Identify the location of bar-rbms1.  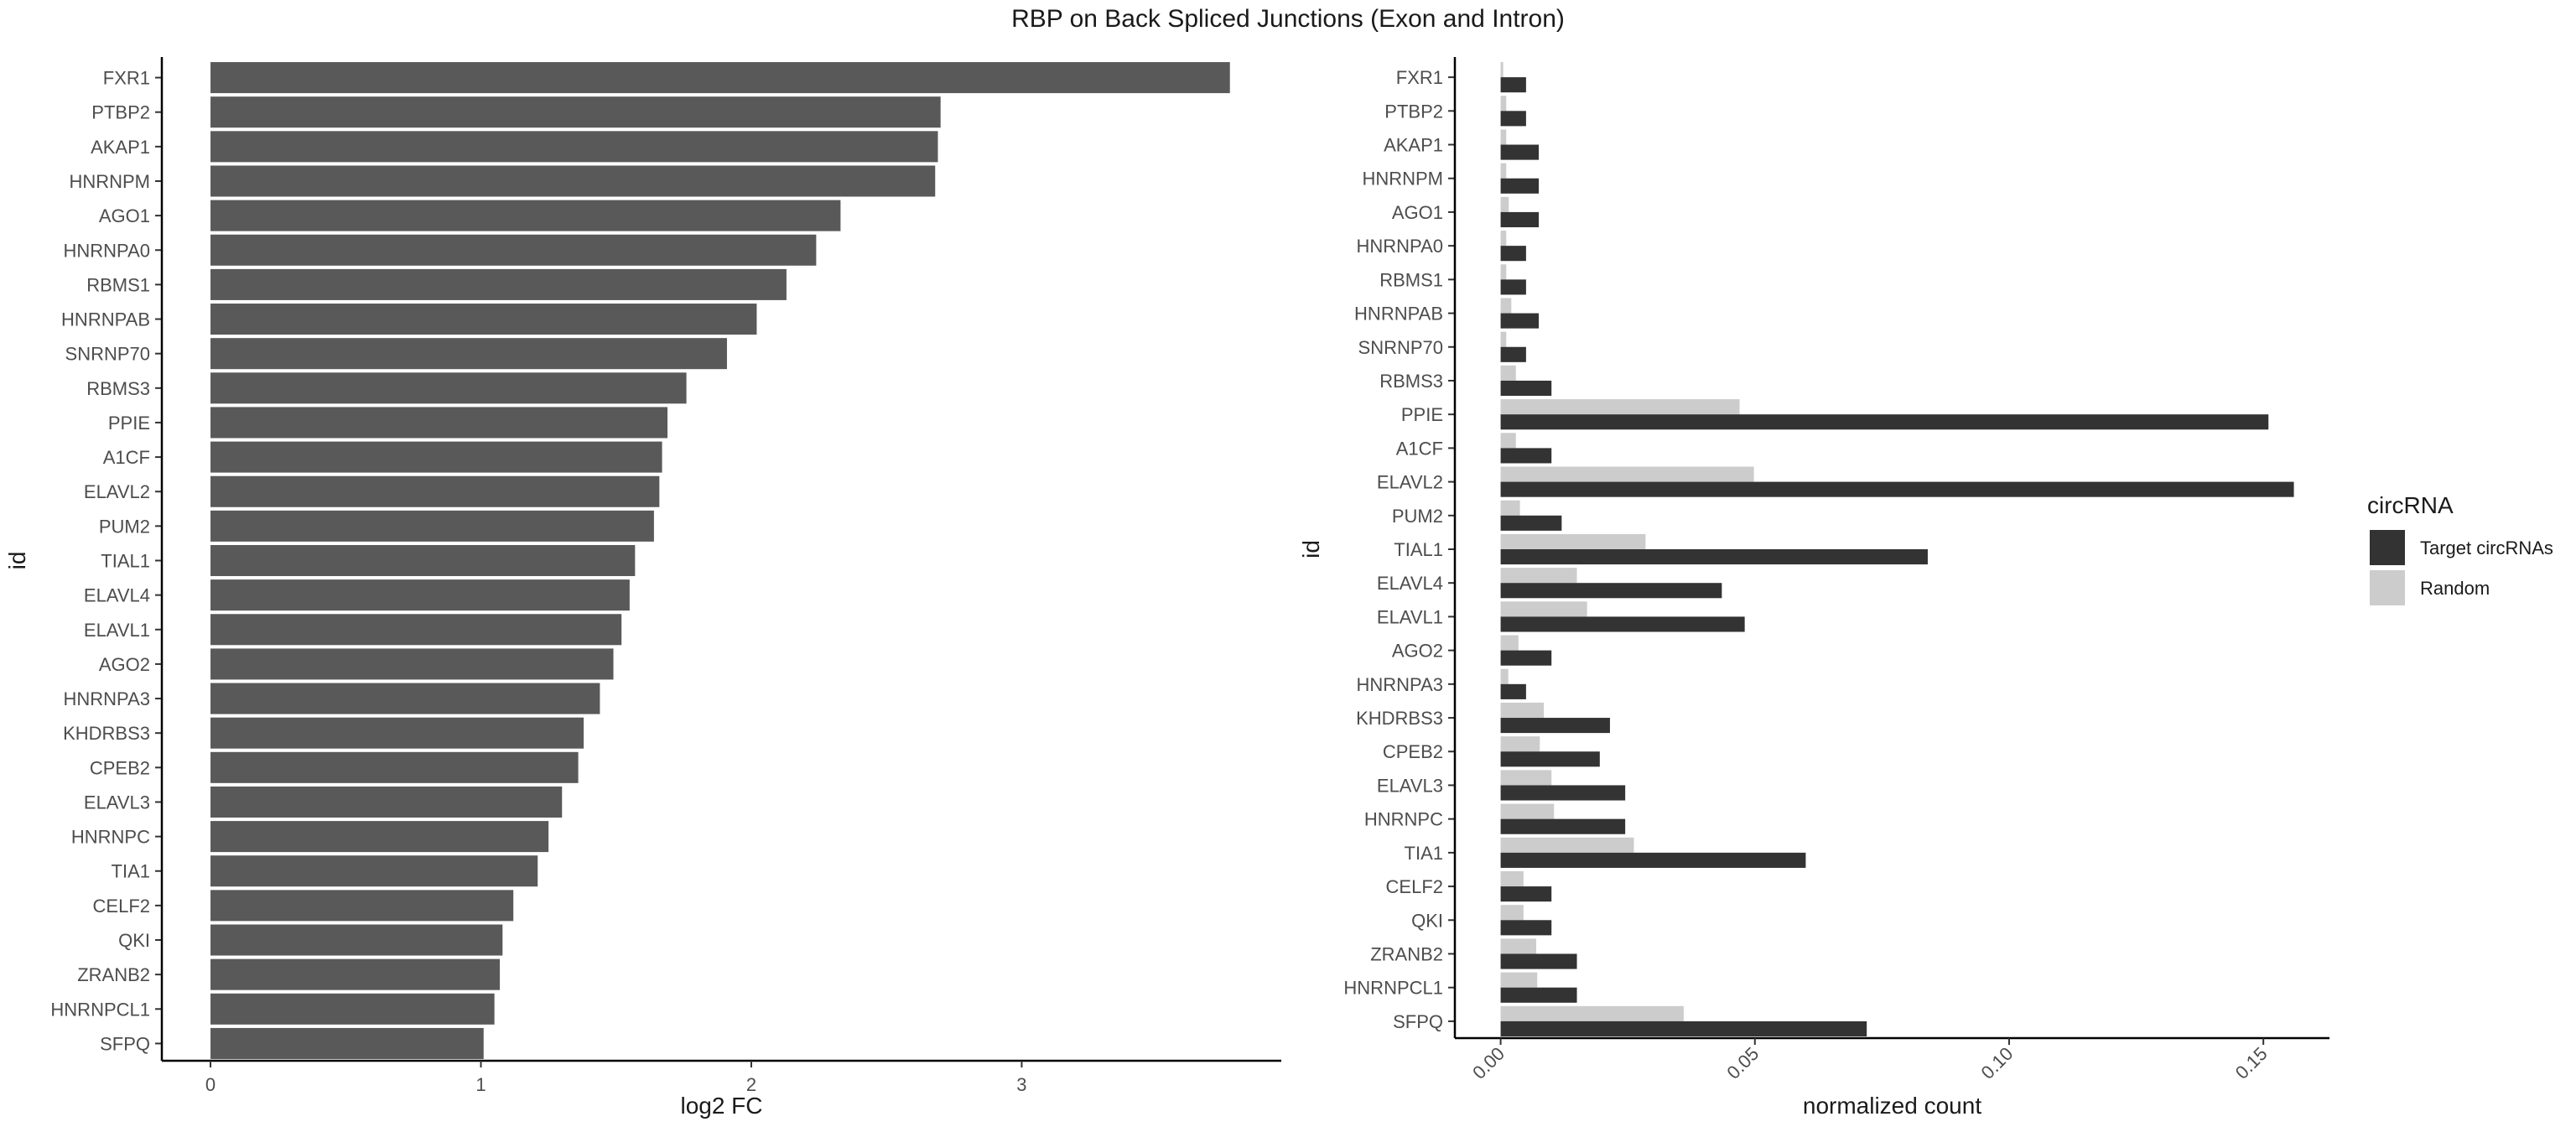
(498, 284).